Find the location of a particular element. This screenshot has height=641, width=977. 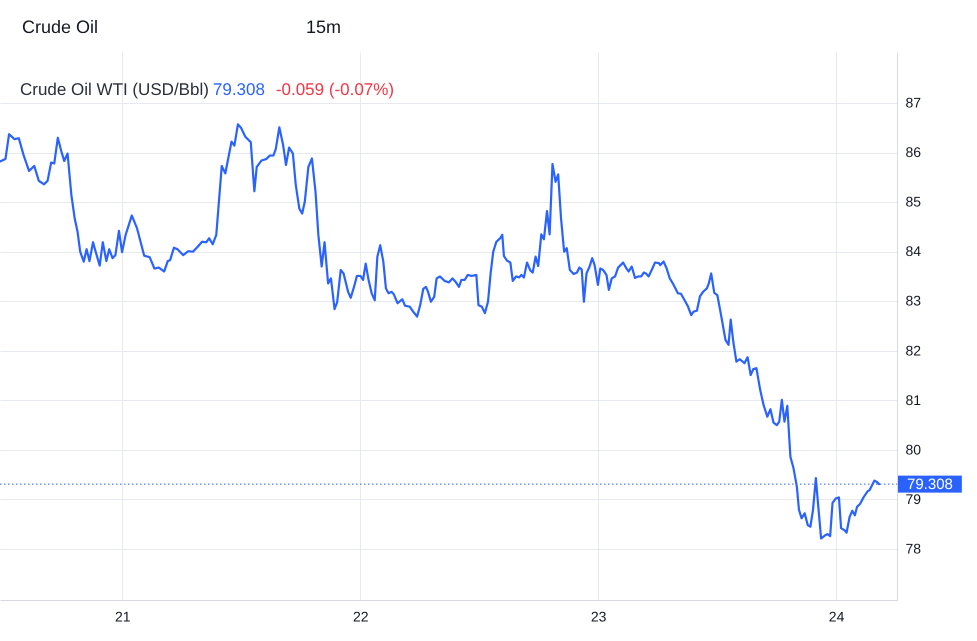

x-tick-label: 23 is located at coordinates (598, 616).